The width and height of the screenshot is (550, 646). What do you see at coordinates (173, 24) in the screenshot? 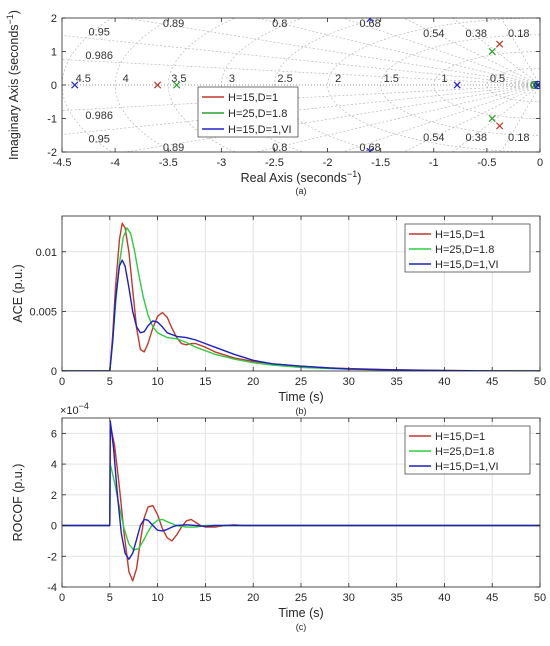
I see `damping-label: 0.89` at bounding box center [173, 24].